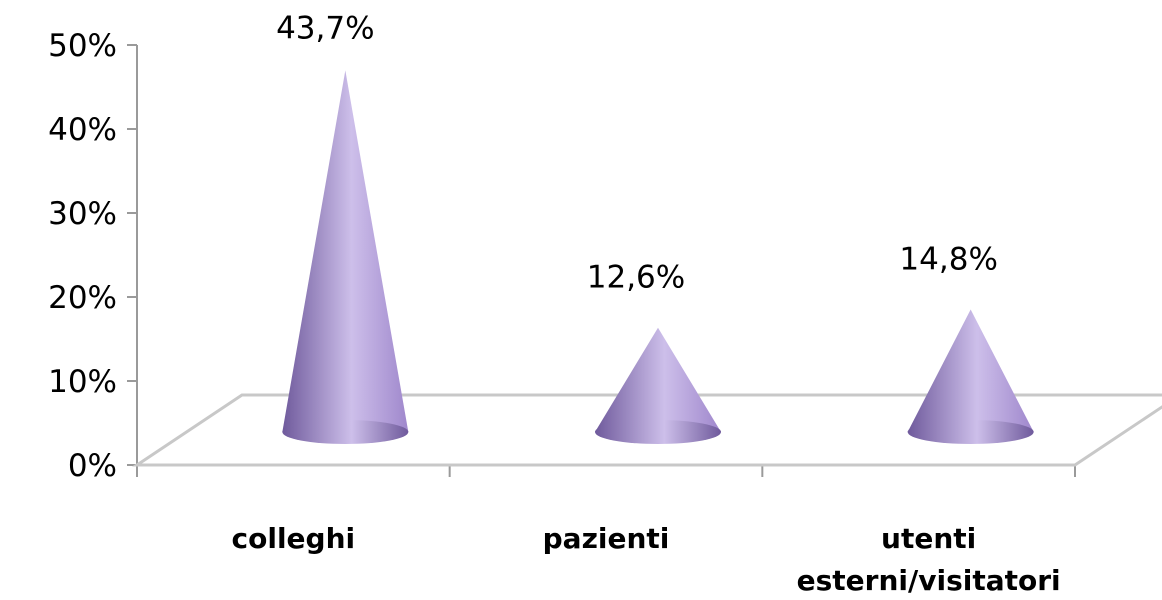 Image resolution: width=1162 pixels, height=600 pixels. Describe the element at coordinates (92, 466) in the screenshot. I see `y-tick-label: 0%` at that location.